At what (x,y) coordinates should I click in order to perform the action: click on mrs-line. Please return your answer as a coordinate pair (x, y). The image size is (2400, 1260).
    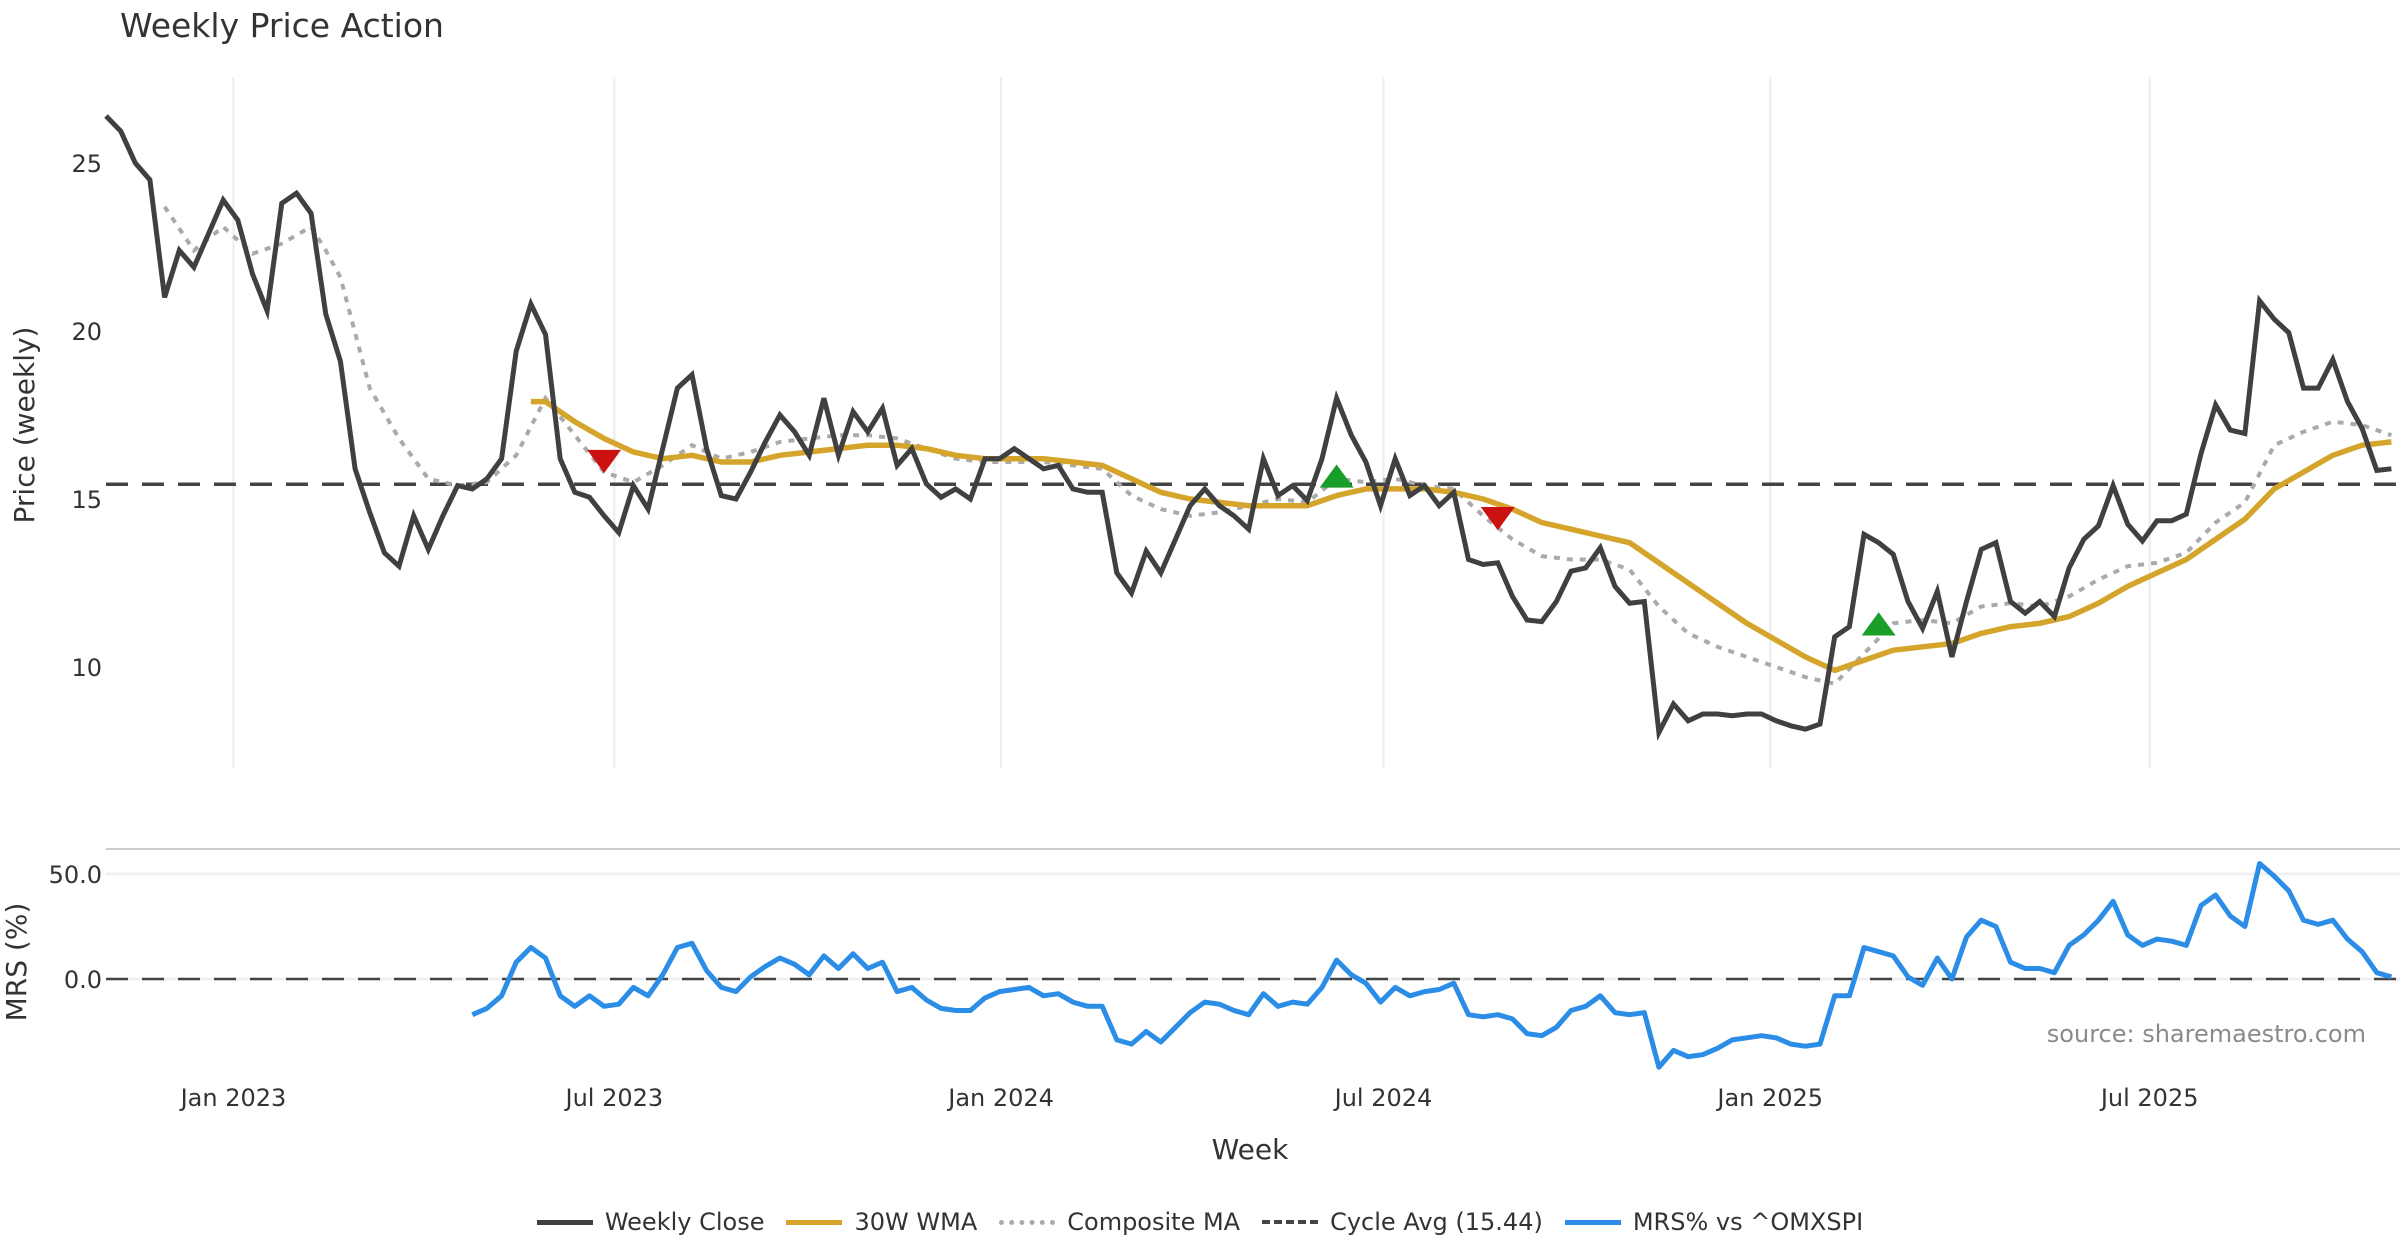
    Looking at the image, I should click on (1432, 965).